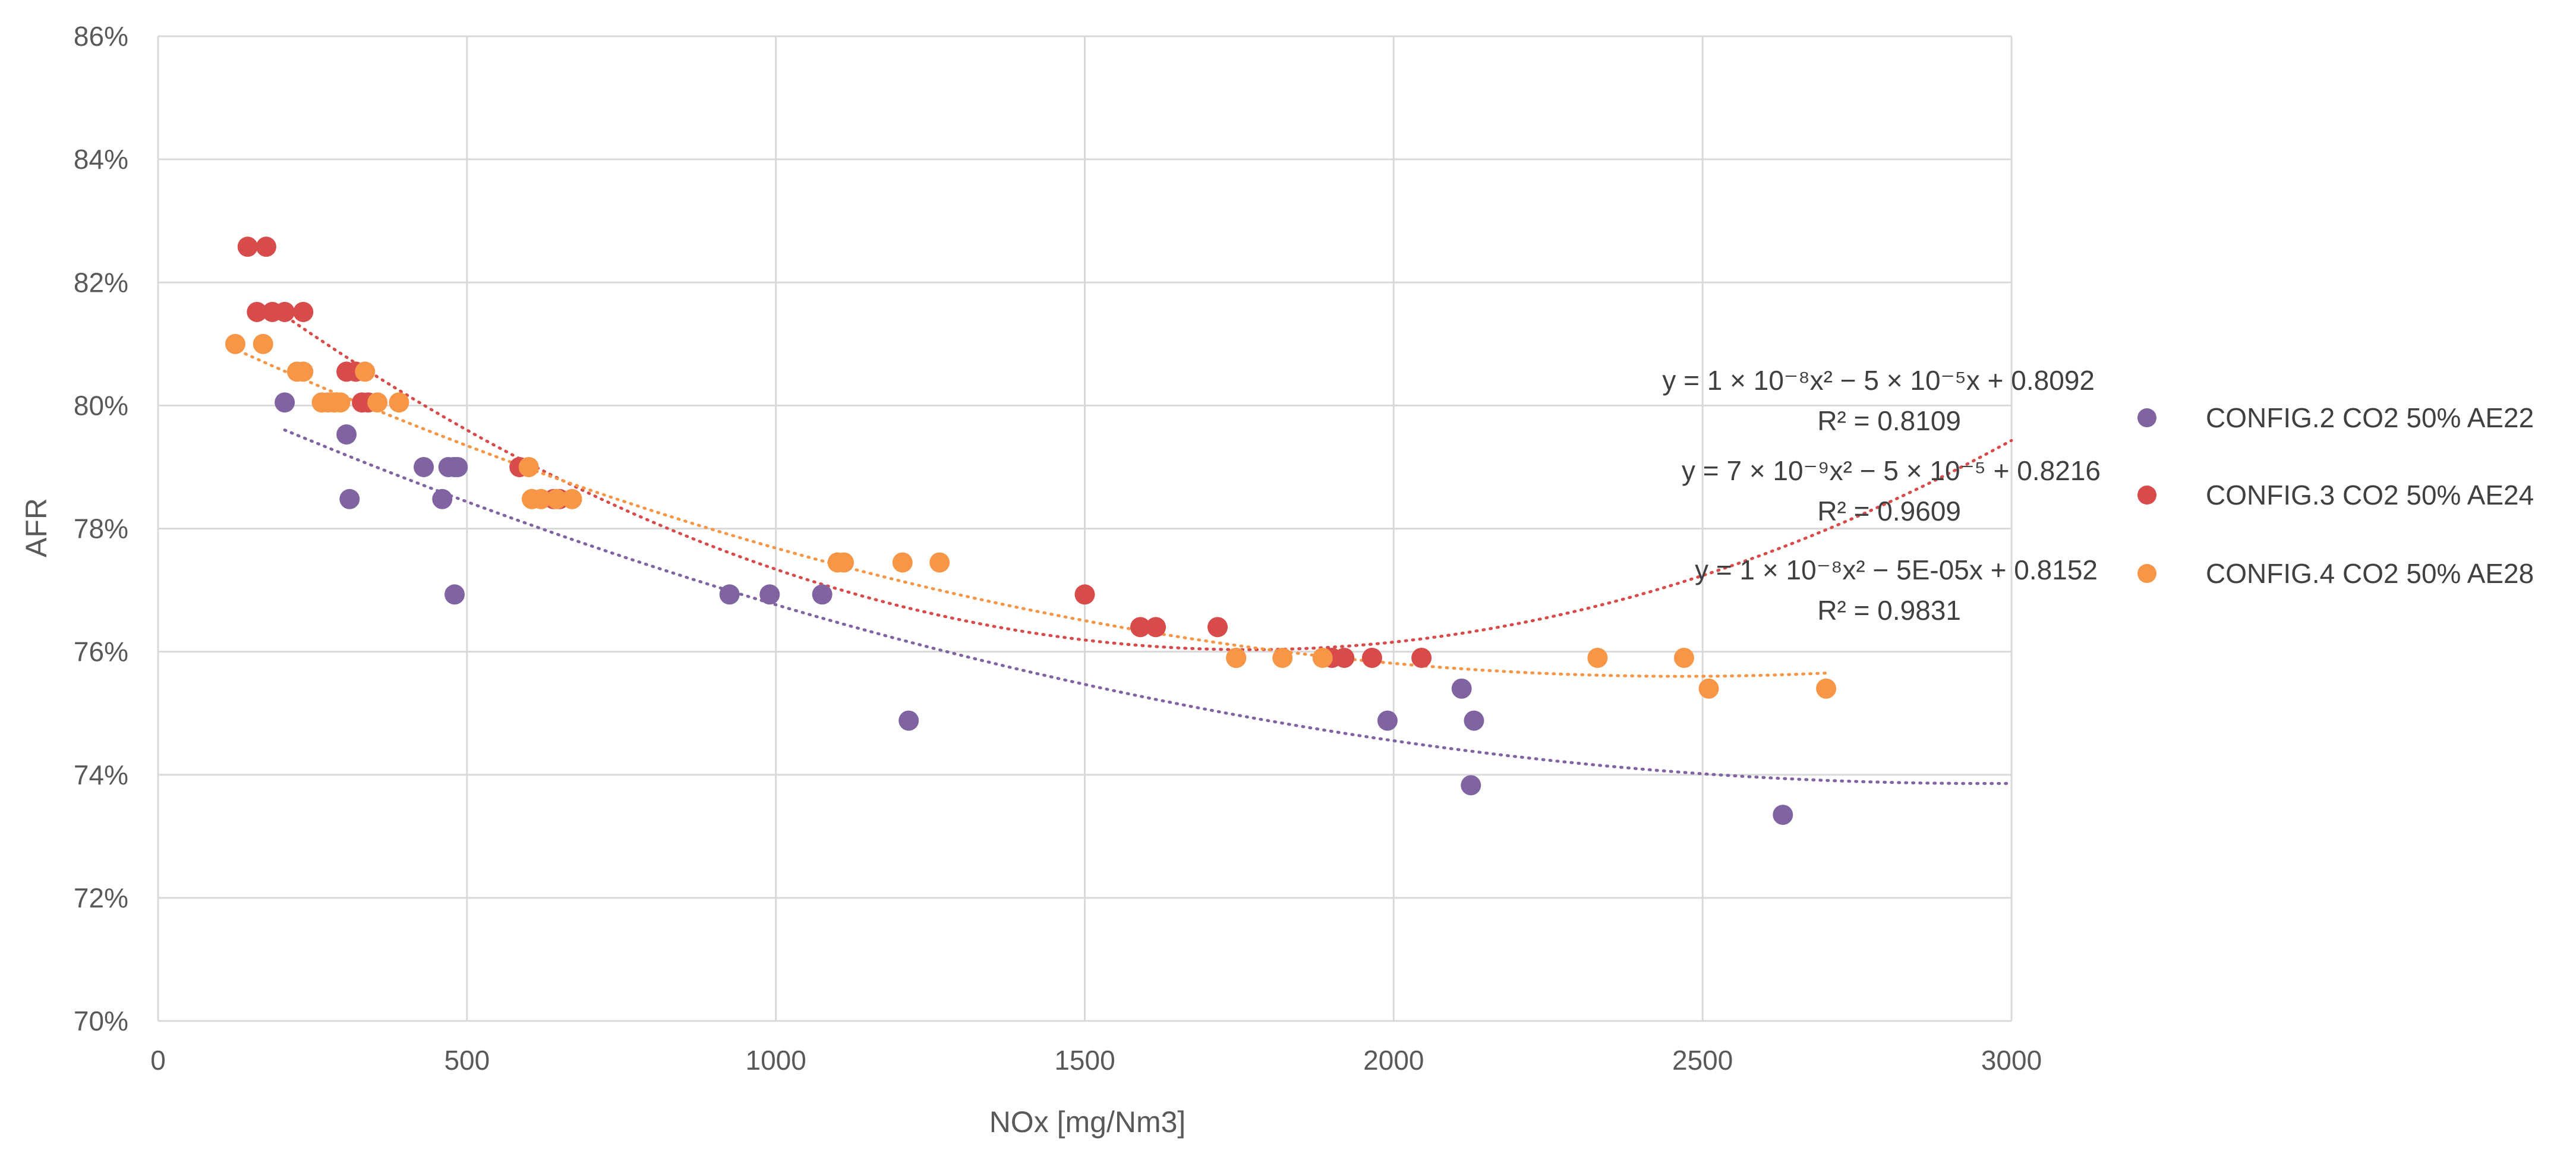 This screenshot has height=1163, width=2576. I want to click on x-tick-label: 2500, so click(1703, 1060).